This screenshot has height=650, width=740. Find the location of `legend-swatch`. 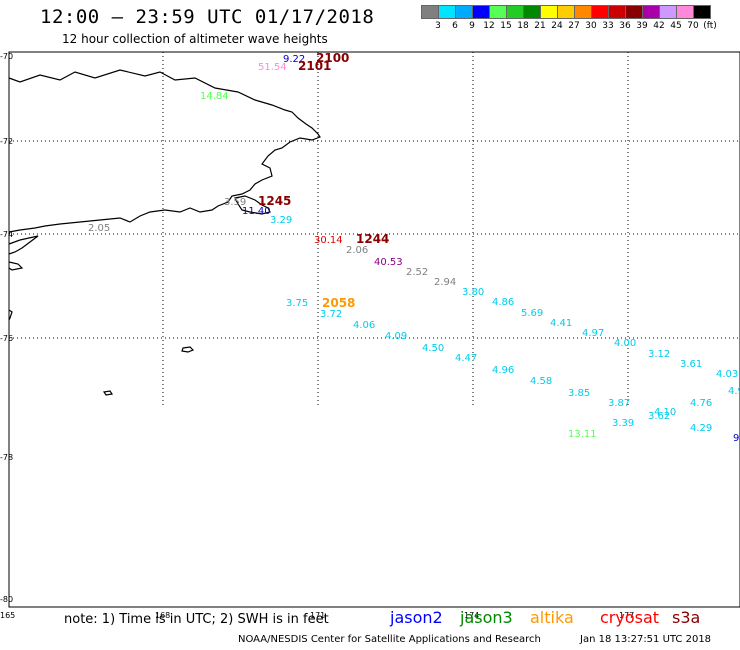

legend-swatch is located at coordinates (702, 12).